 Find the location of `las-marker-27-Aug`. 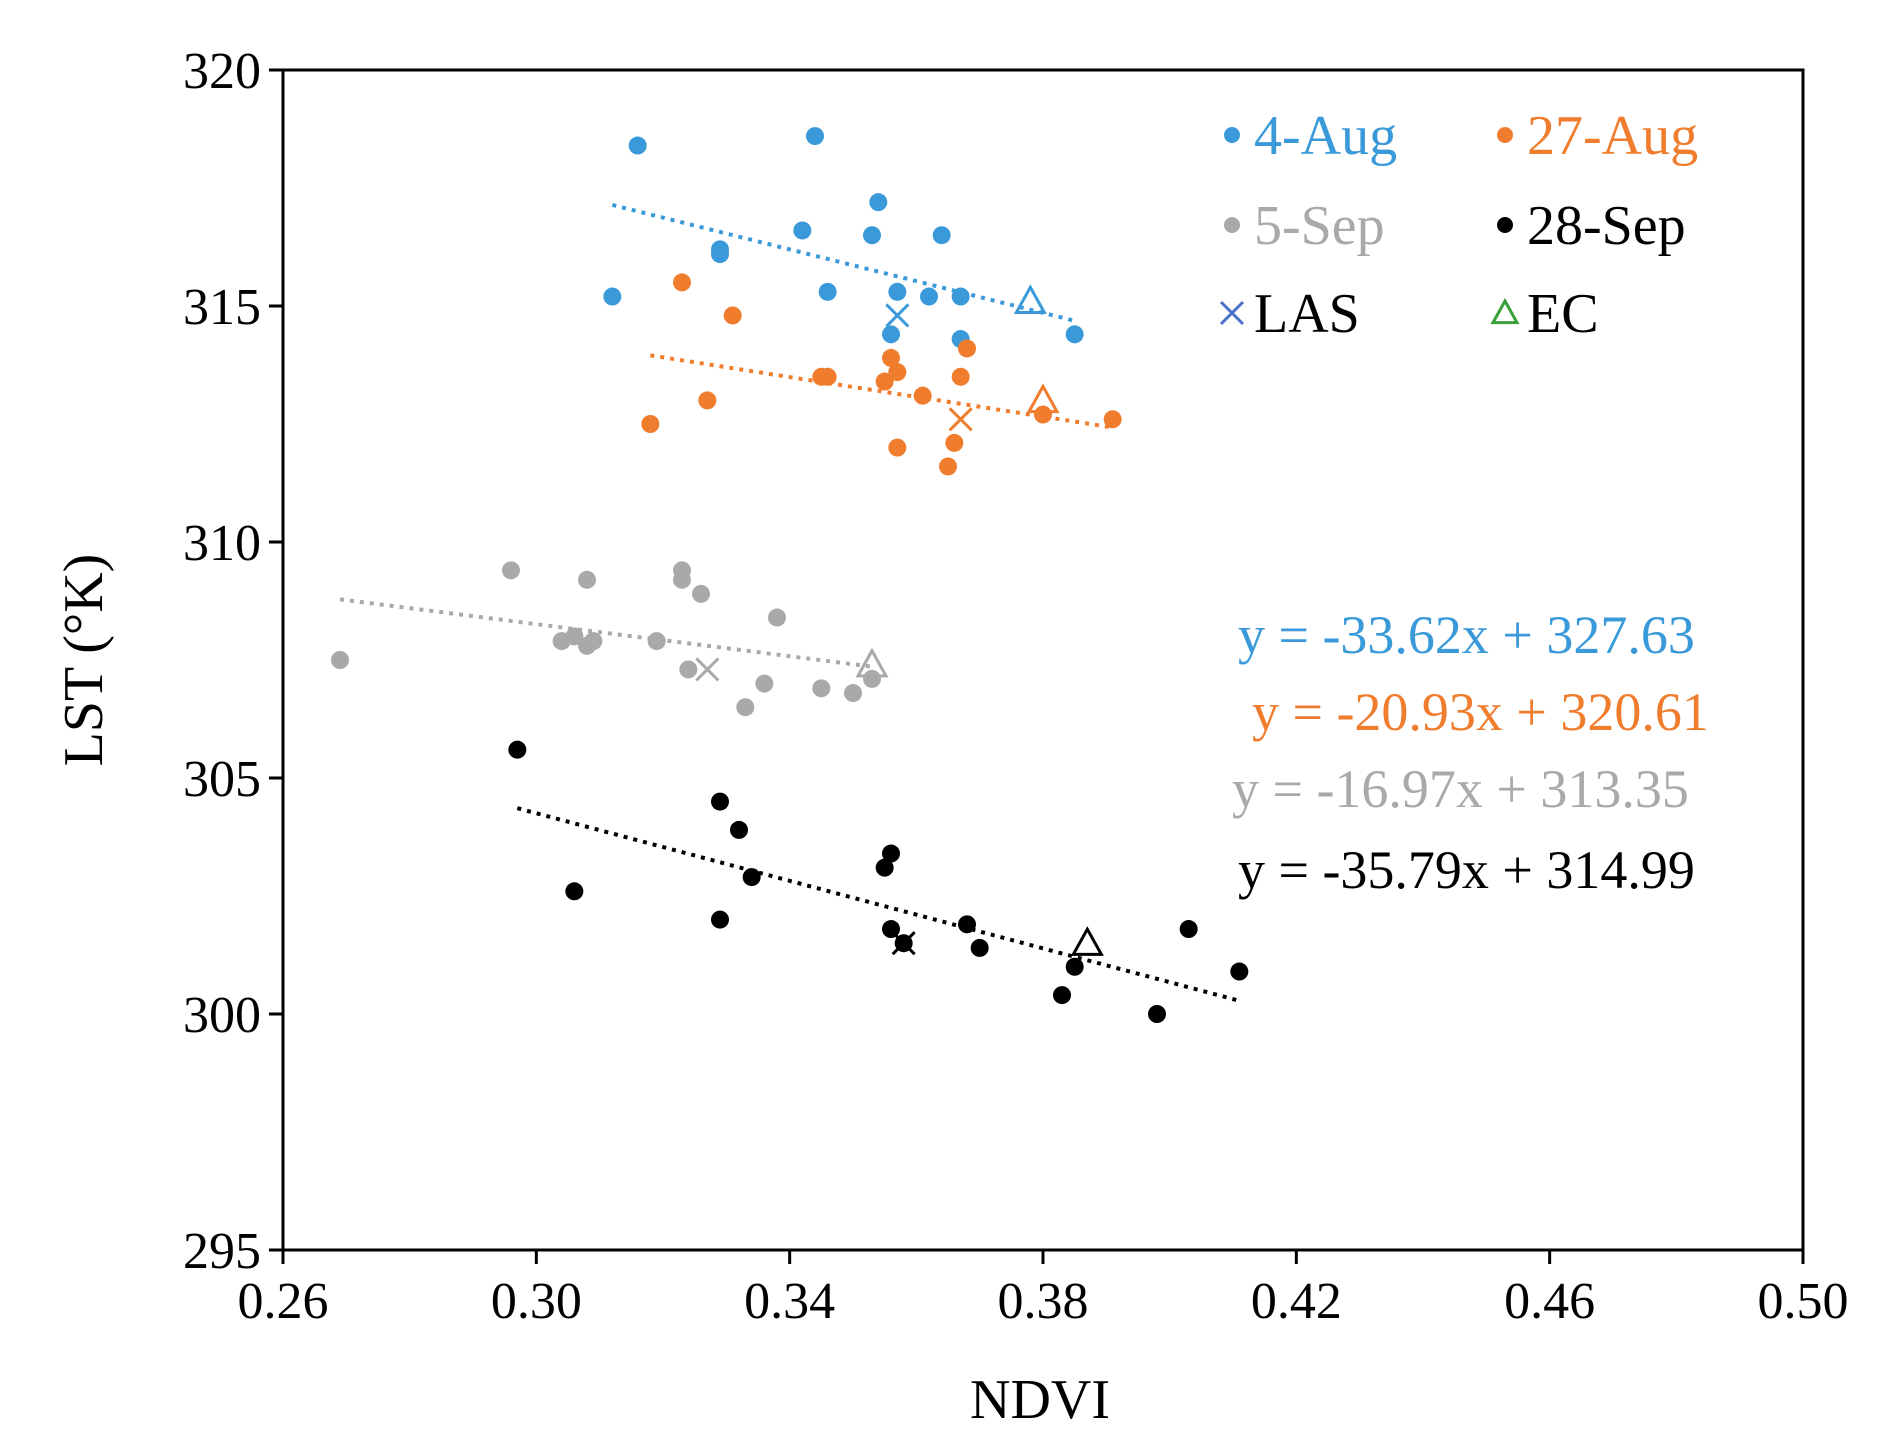

las-marker-27-Aug is located at coordinates (960, 419).